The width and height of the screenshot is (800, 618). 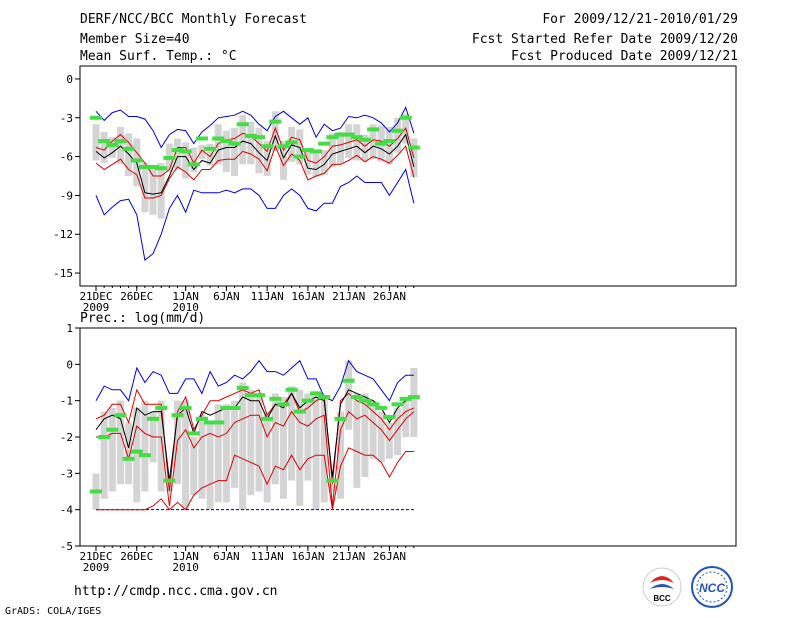 I want to click on temperature-ytick-label: -12, so click(x=63, y=234).